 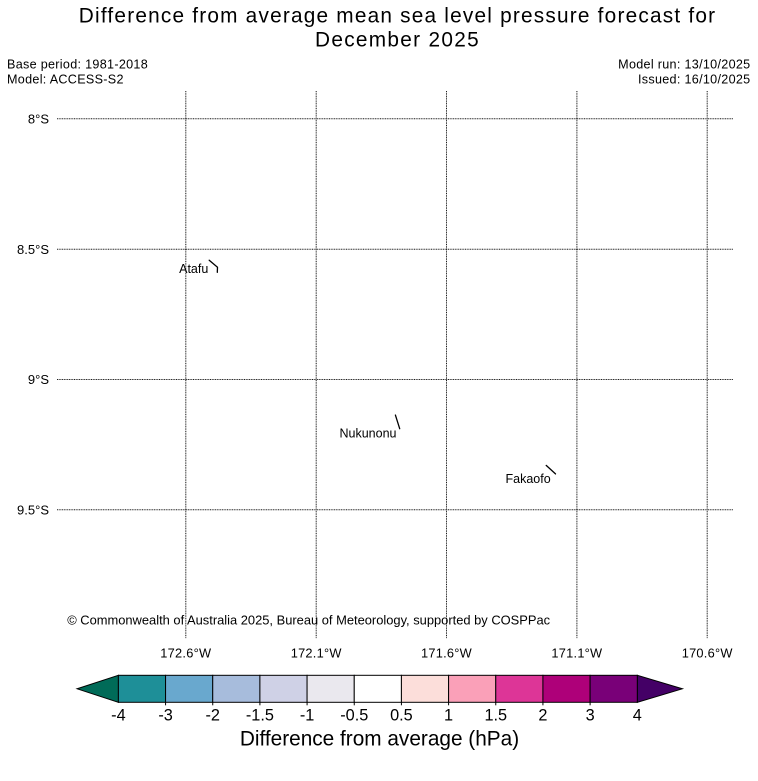 I want to click on svg-text: 171.1°W, so click(x=577, y=653).